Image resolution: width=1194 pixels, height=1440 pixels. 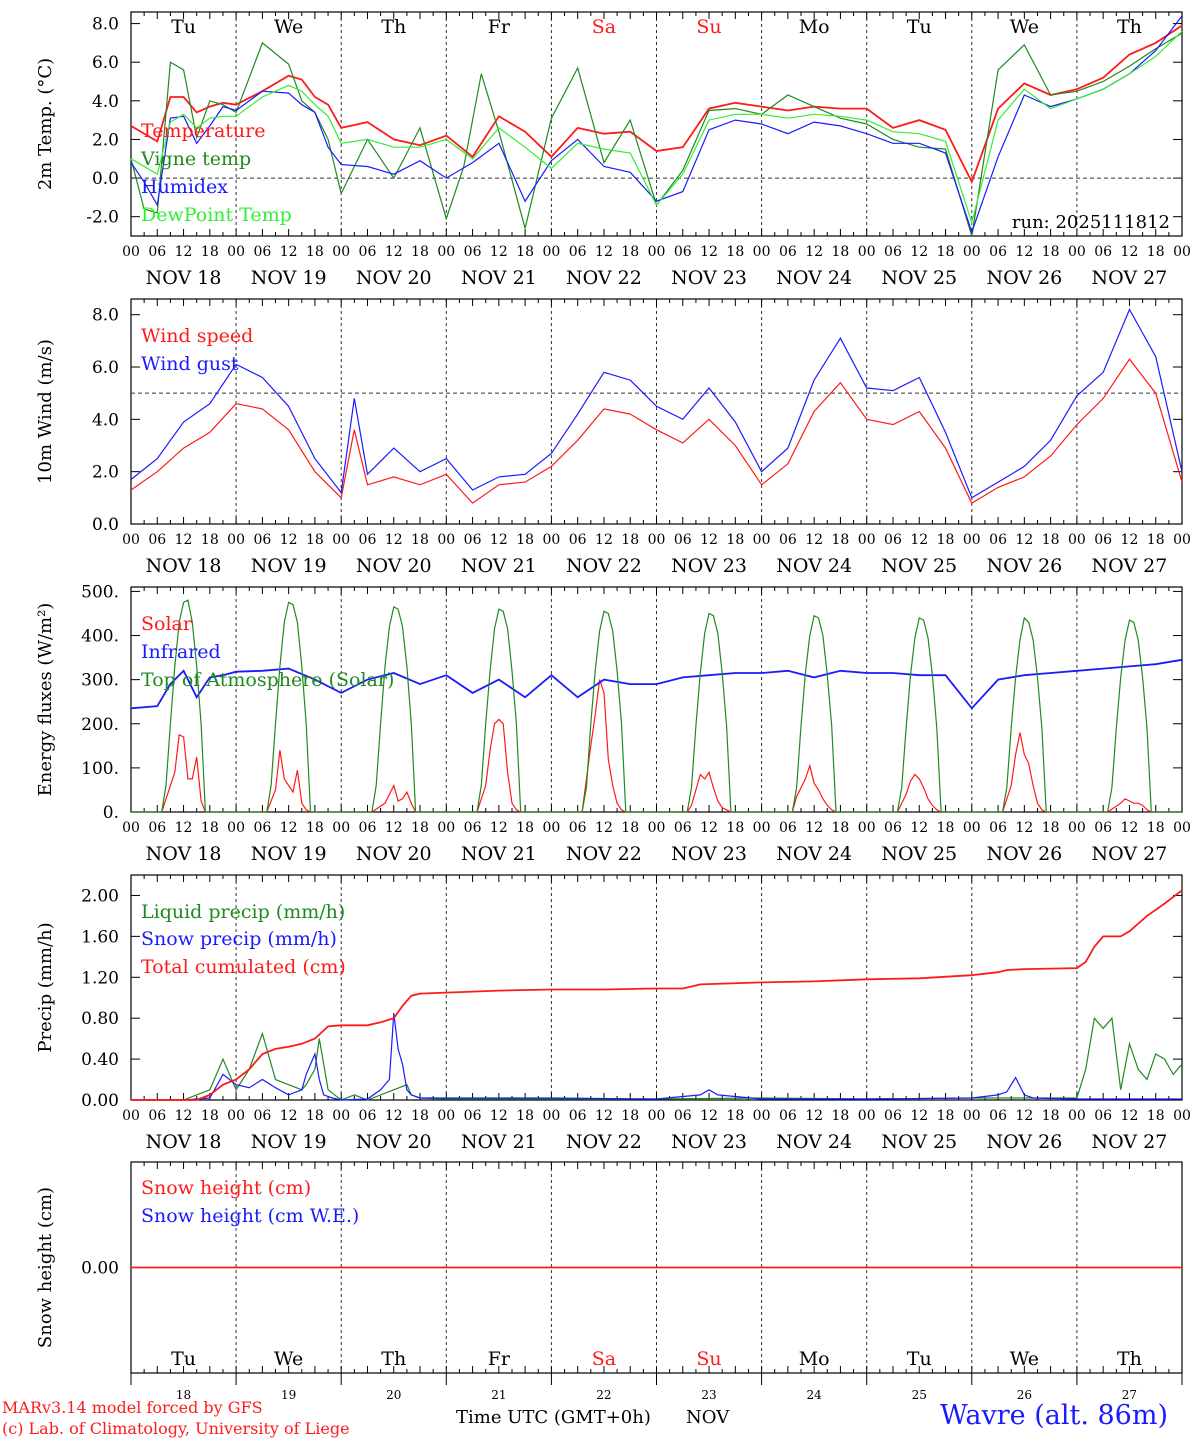 What do you see at coordinates (100, 1019) in the screenshot?
I see `y-tick-label: 0.80` at bounding box center [100, 1019].